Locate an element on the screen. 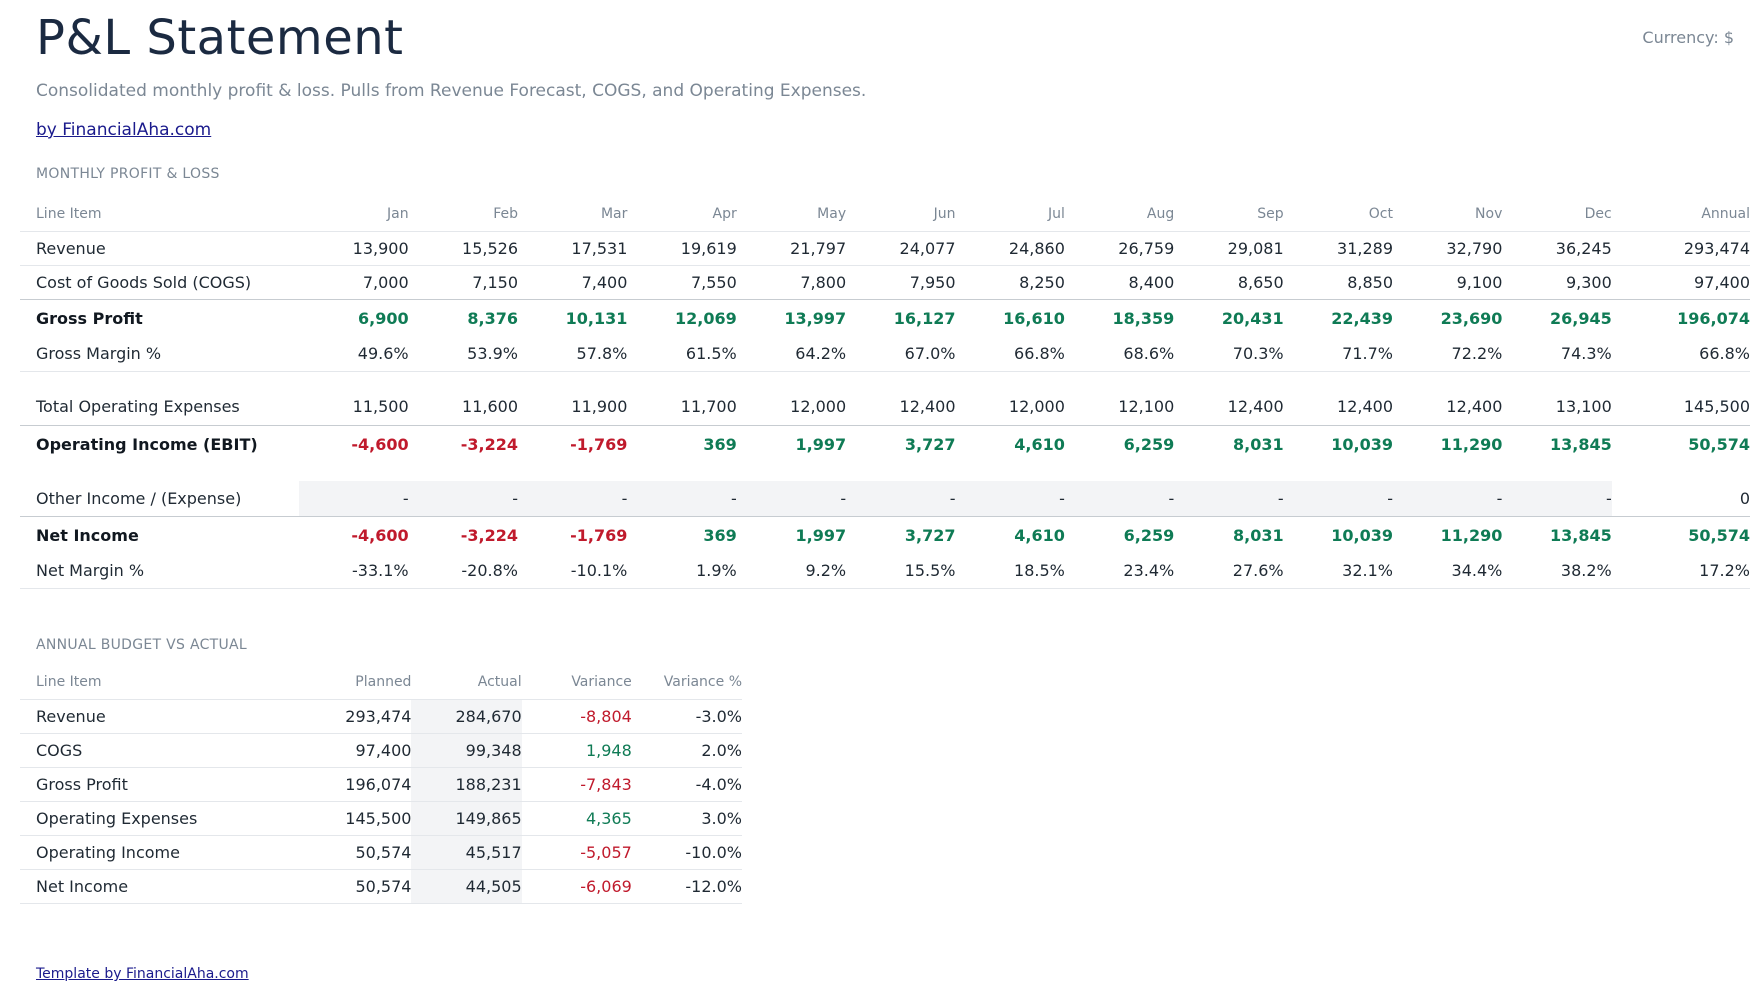  footer-template-link: Template by FinancialAha.com is located at coordinates (142, 974).